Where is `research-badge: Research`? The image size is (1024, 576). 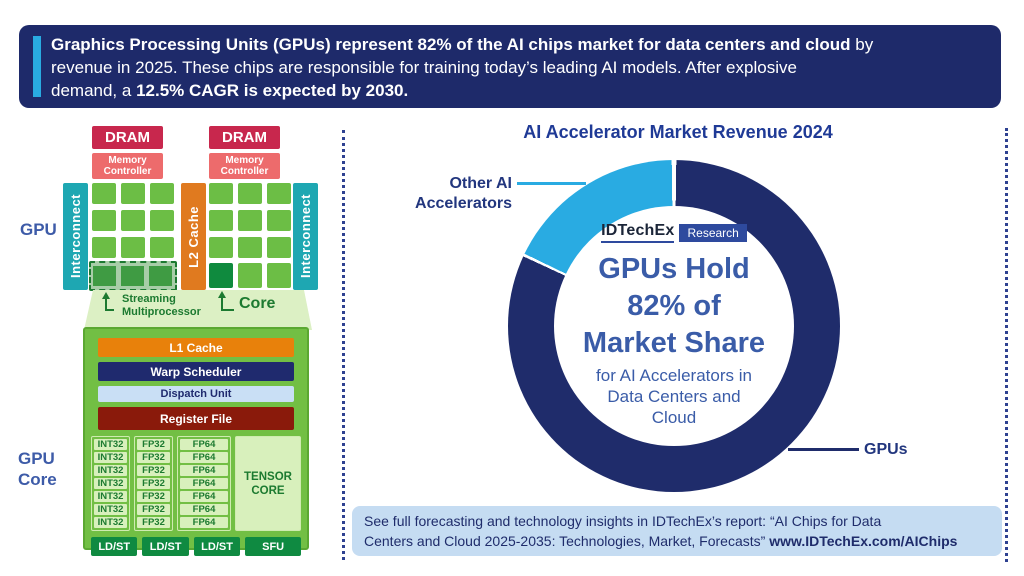
research-badge: Research is located at coordinates (713, 232).